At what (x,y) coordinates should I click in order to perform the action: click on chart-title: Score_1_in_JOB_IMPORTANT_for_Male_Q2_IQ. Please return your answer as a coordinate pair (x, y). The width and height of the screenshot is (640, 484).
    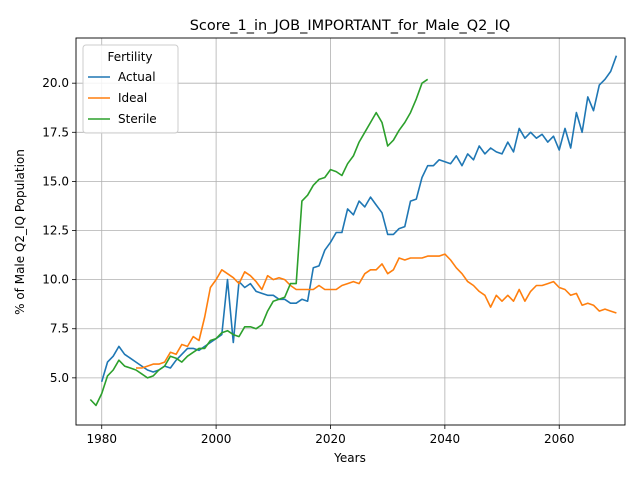
    Looking at the image, I should click on (350, 26).